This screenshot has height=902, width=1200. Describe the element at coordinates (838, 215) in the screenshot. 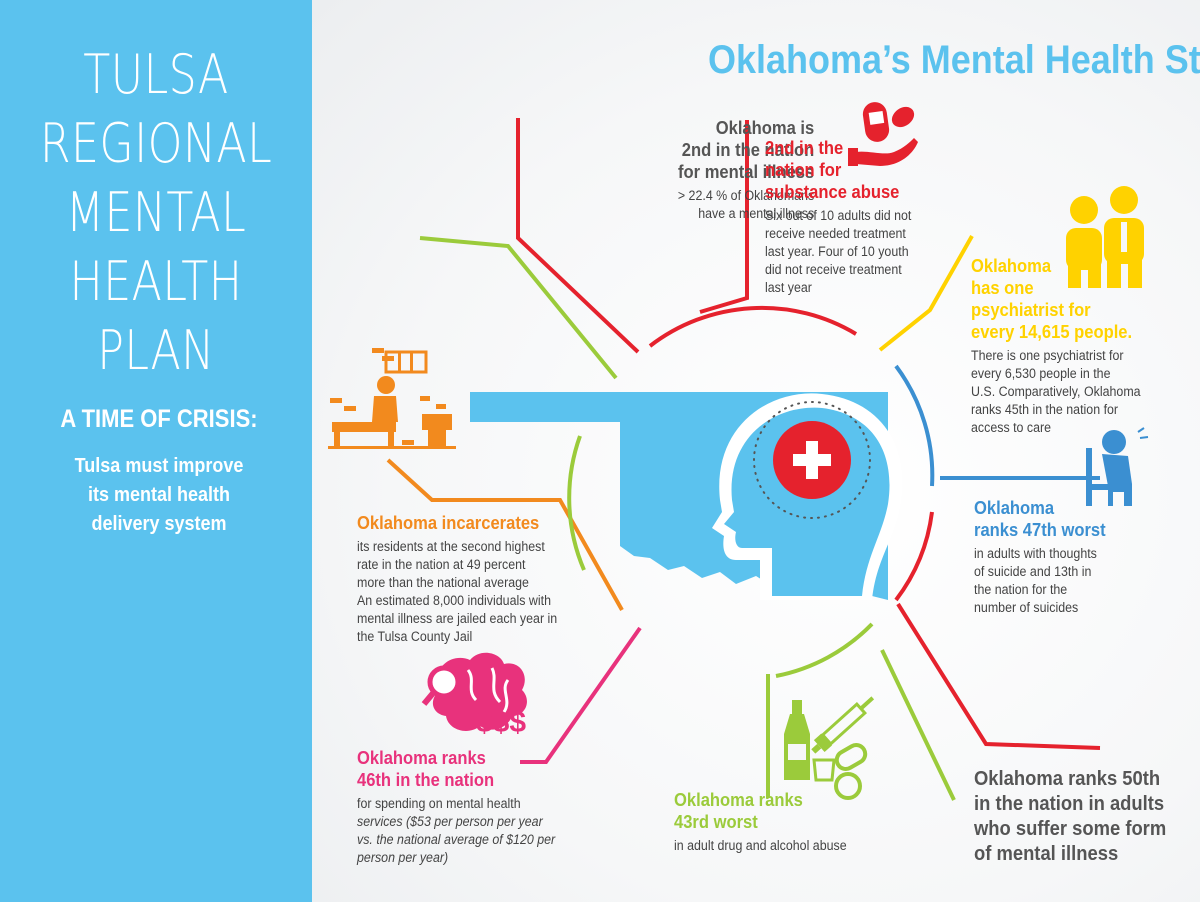

I see `stat-body-line: Six out of 10 adults did not` at that location.